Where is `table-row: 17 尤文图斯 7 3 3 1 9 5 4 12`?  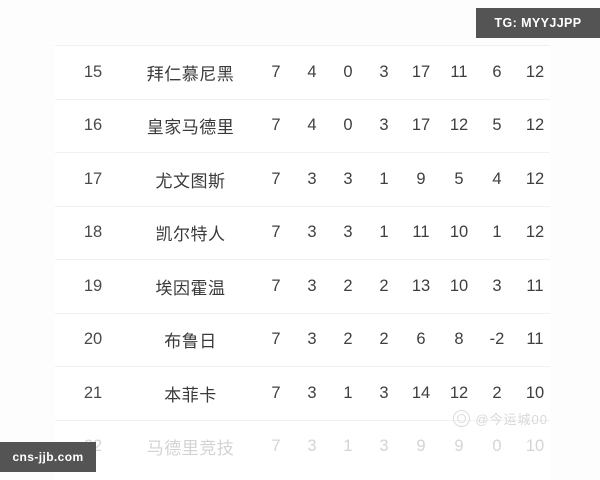 table-row: 17 尤文图斯 7 3 3 1 9 5 4 12 is located at coordinates (302, 180).